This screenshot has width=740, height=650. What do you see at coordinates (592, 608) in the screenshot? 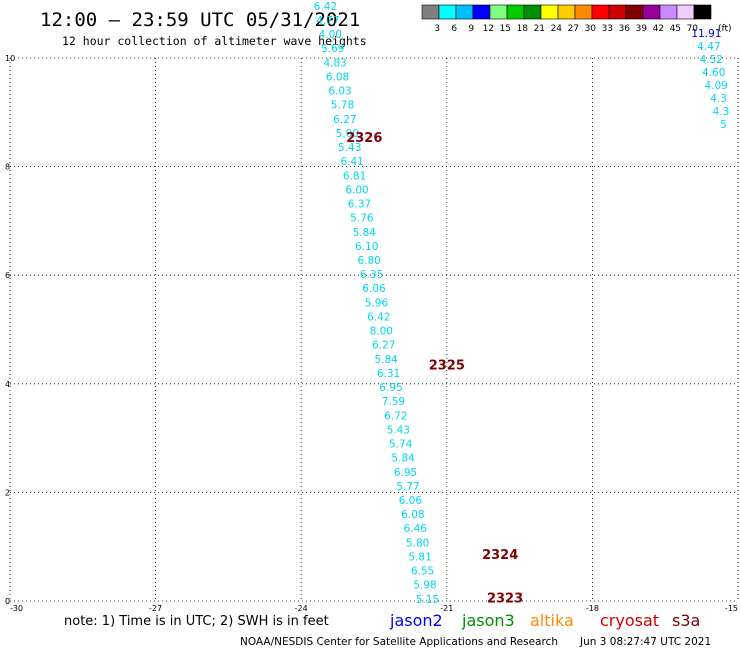
I see `x-tick-label: -18` at bounding box center [592, 608].